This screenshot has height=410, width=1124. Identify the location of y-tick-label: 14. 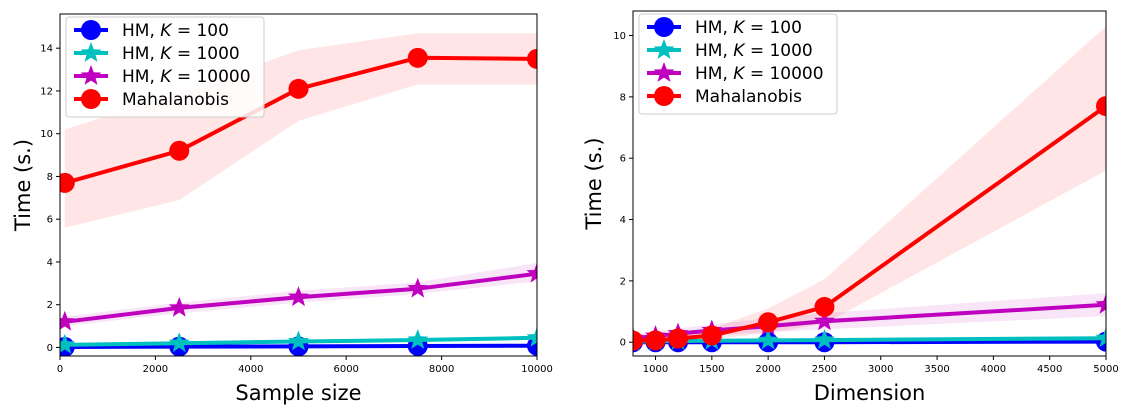
(46, 49).